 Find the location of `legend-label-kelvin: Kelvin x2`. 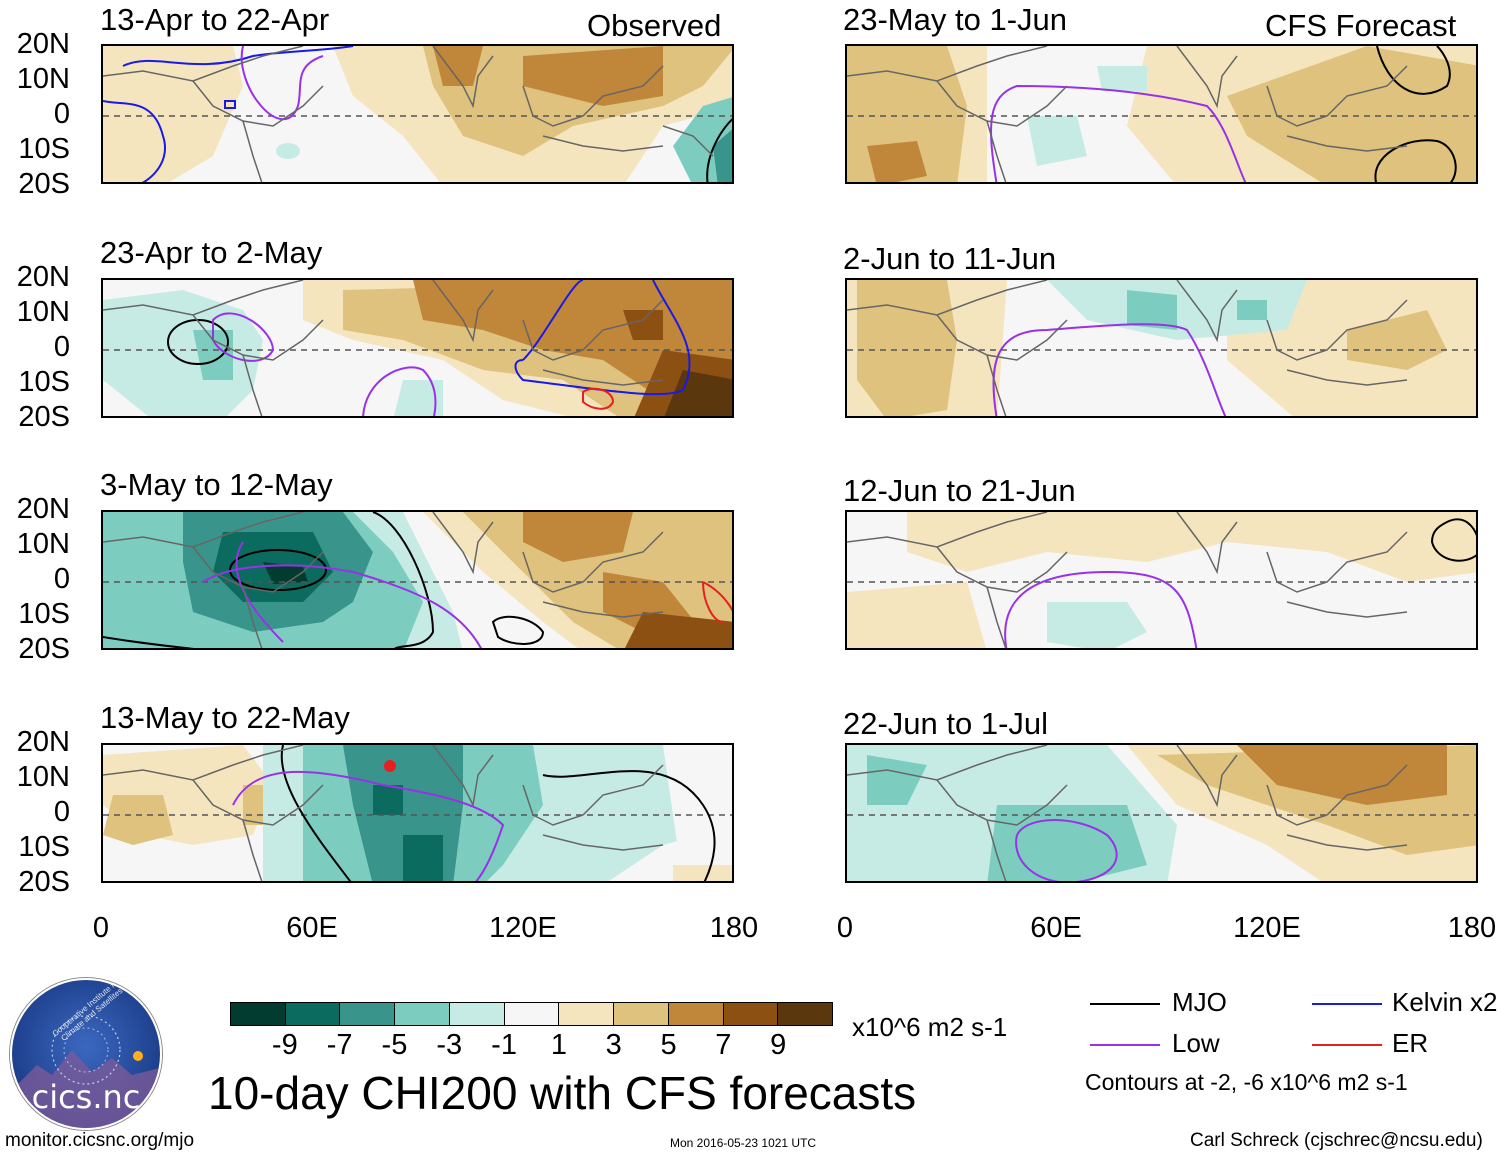

legend-label-kelvin: Kelvin x2 is located at coordinates (1445, 1002).